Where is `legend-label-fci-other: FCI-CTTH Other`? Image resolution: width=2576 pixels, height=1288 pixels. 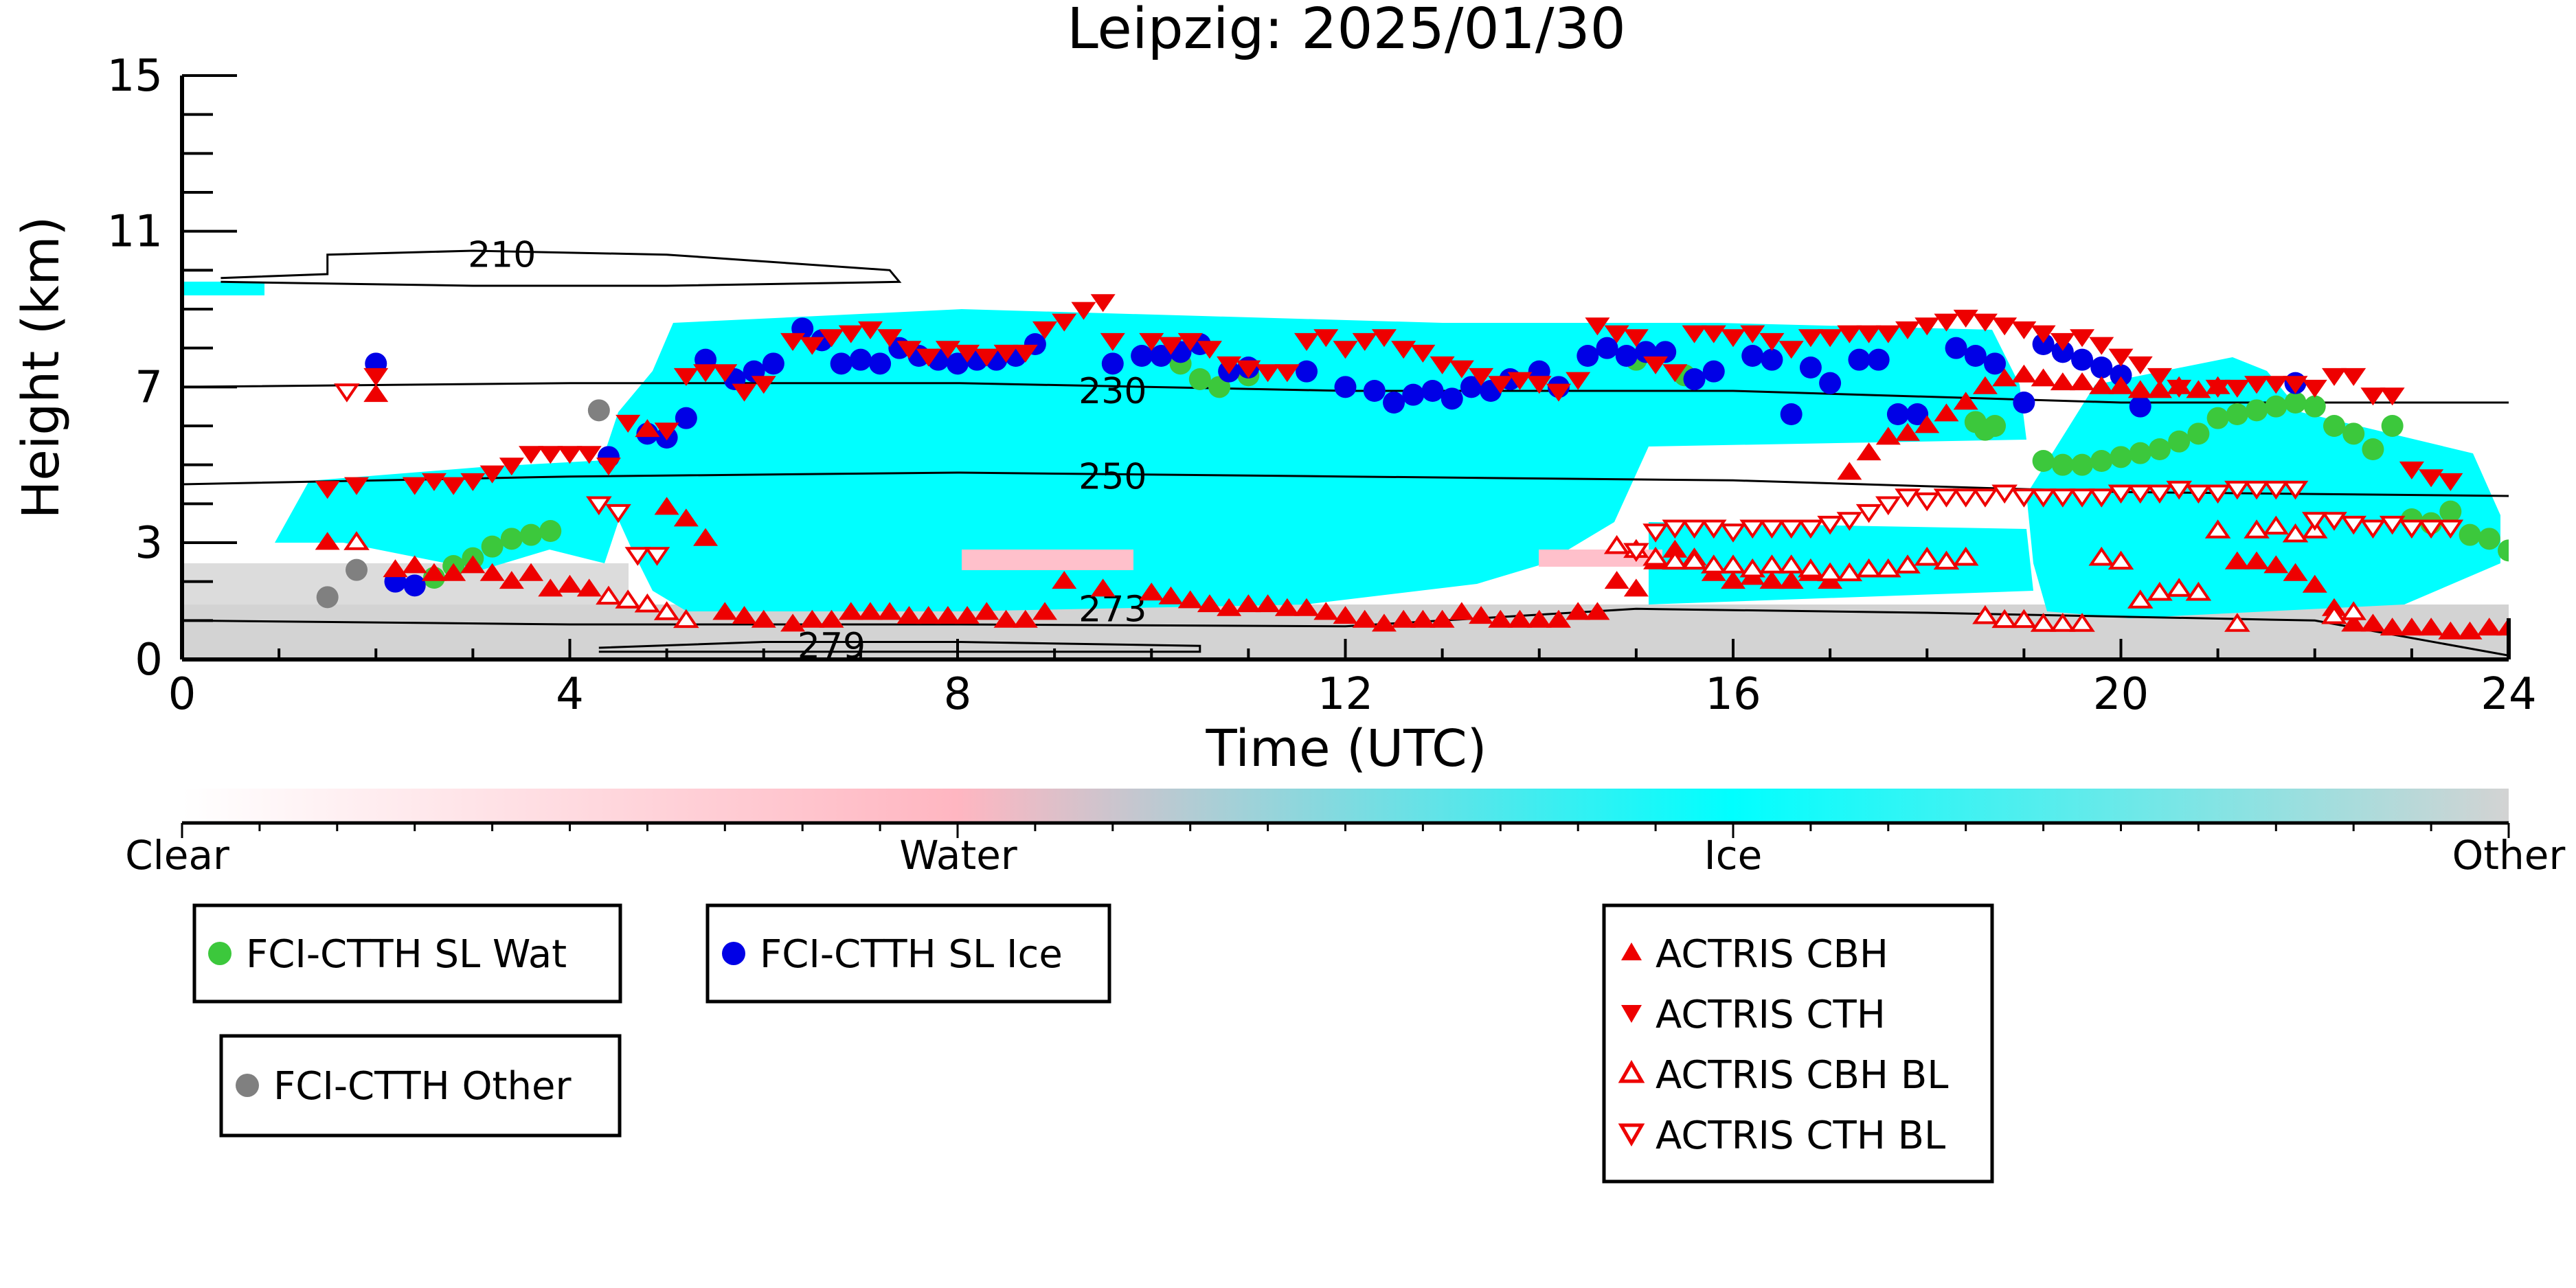 legend-label-fci-other: FCI-CTTH Other is located at coordinates (422, 1086).